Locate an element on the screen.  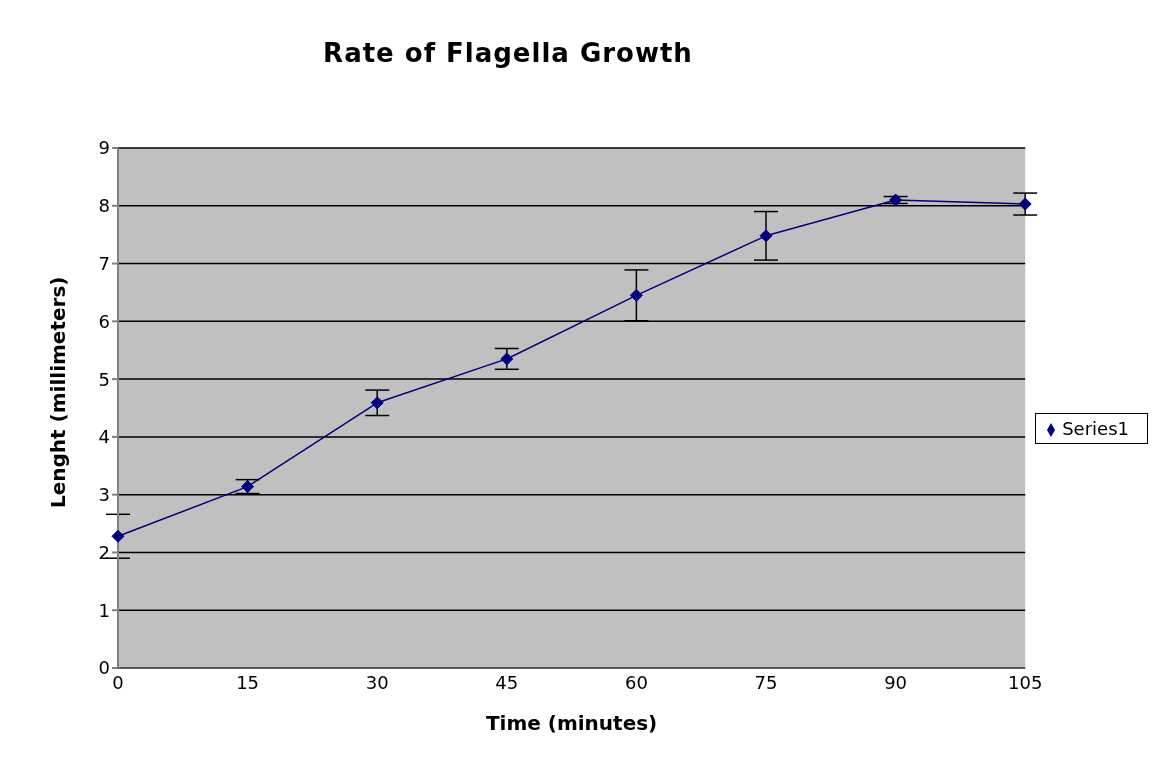
y-tick-label: 2 is located at coordinates (104, 552).